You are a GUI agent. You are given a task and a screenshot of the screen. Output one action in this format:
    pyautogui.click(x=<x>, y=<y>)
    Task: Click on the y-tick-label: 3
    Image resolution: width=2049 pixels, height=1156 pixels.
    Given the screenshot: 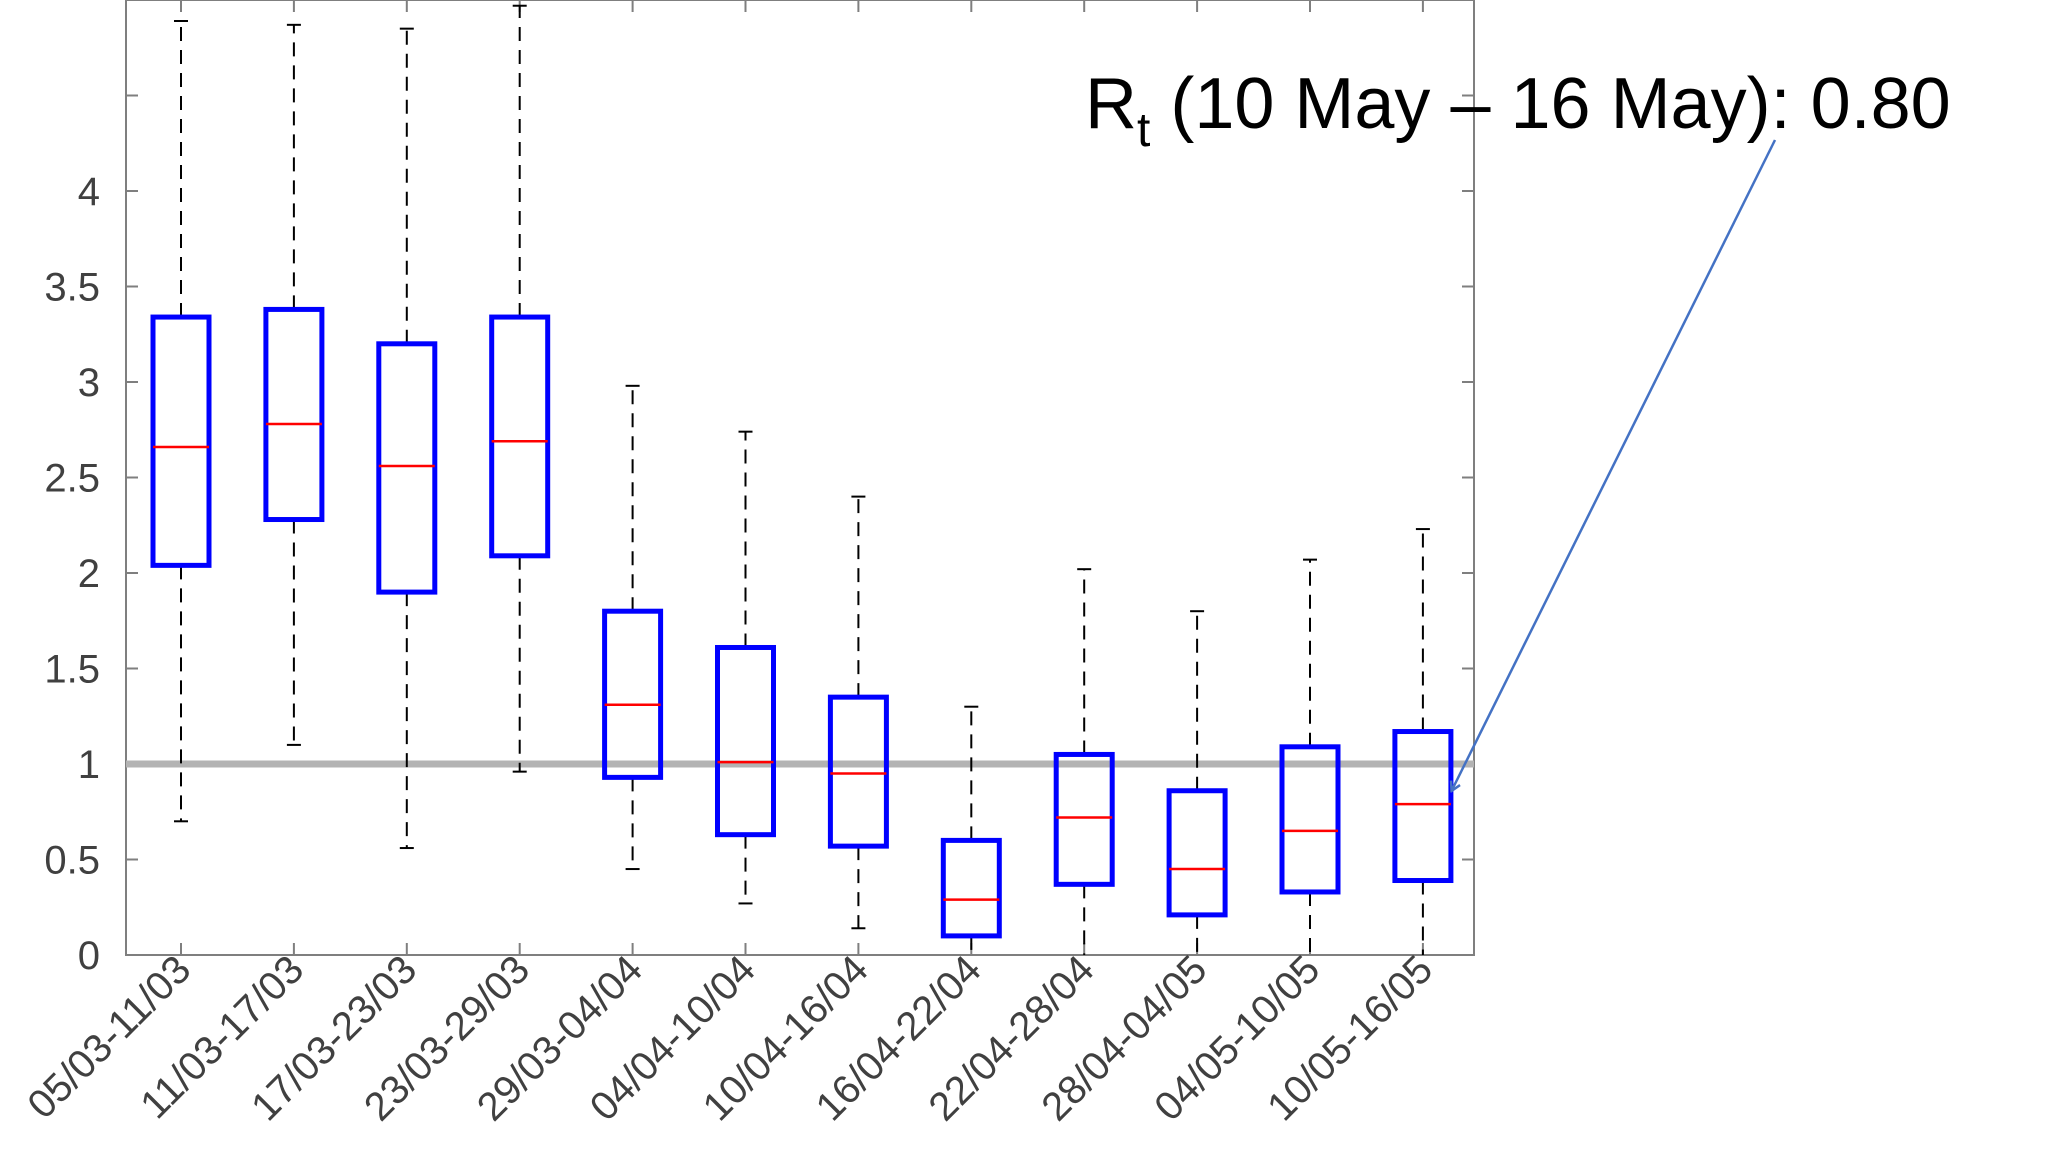 What is the action you would take?
    pyautogui.click(x=89, y=383)
    